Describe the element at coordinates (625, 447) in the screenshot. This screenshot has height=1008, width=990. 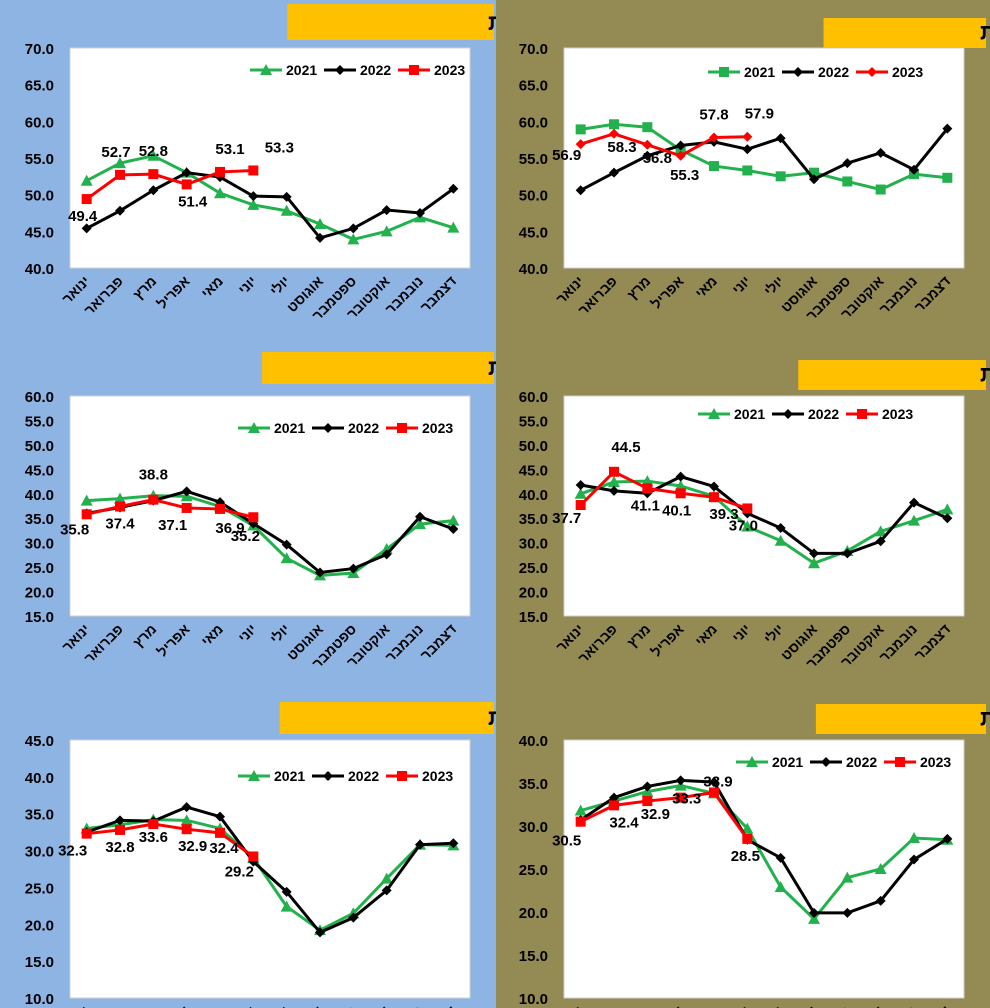
I see `data-label: 44.5` at that location.